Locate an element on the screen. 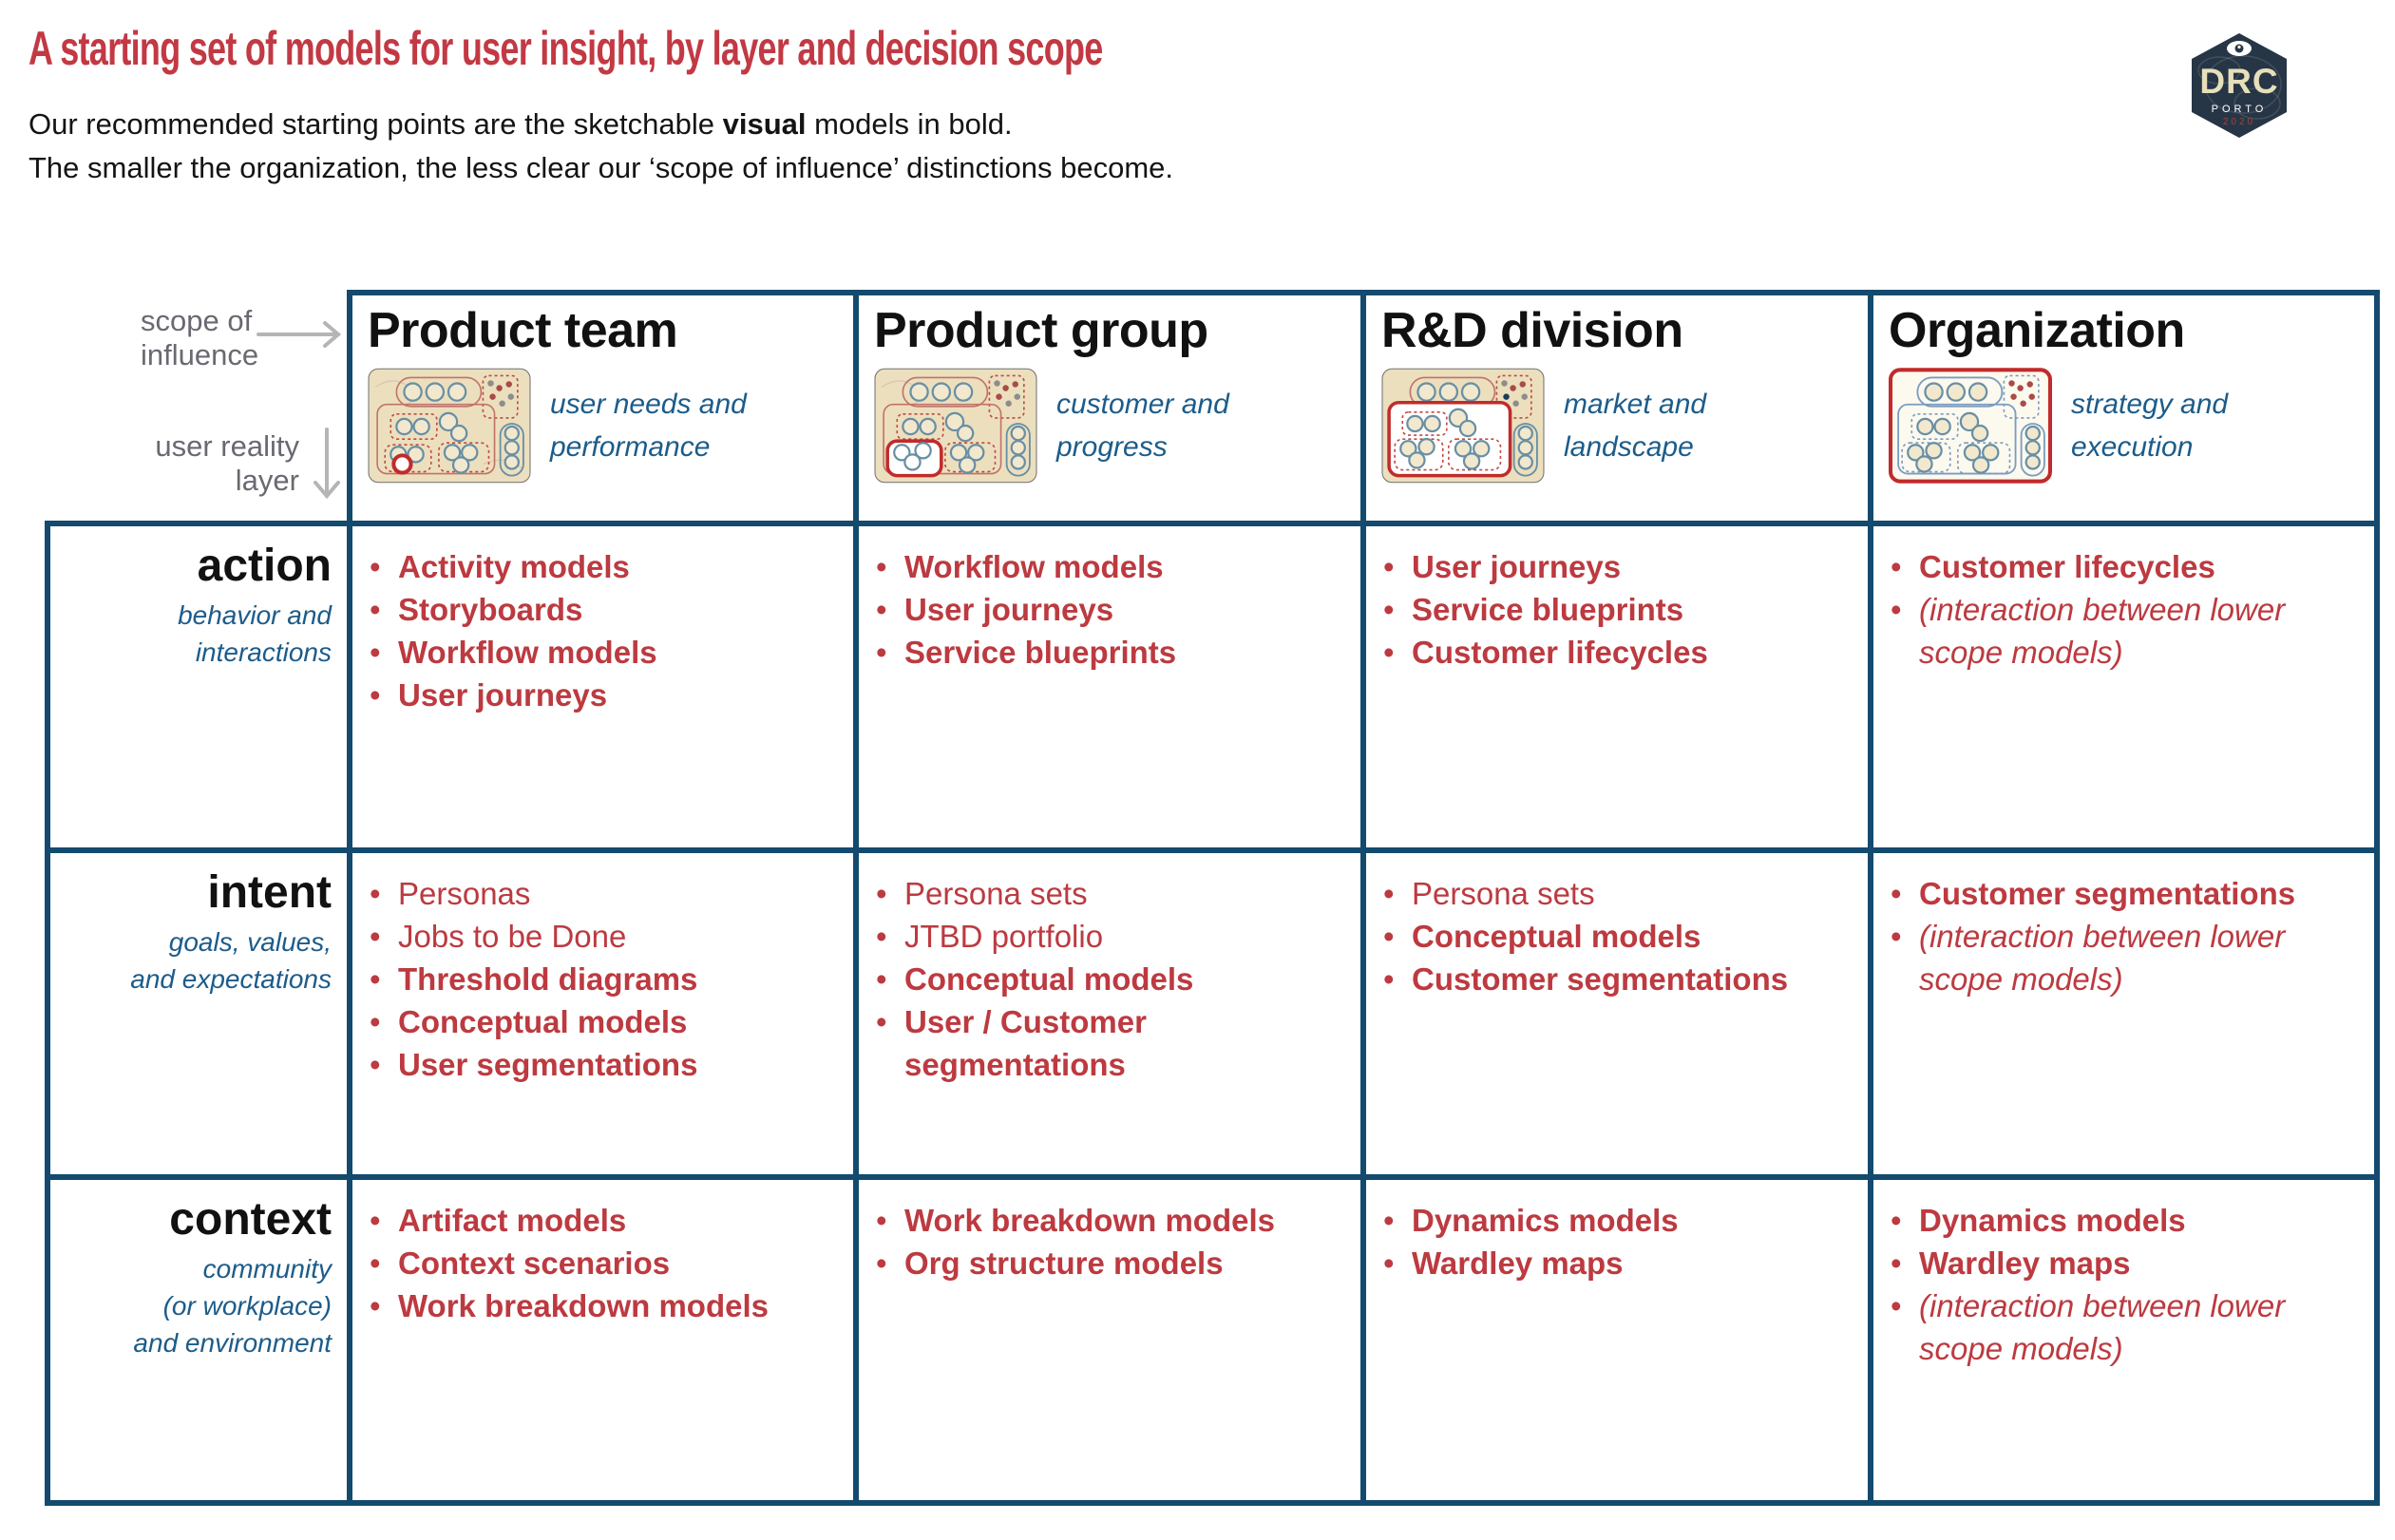  model-list-item: • Context scenarios is located at coordinates (607, 1263).